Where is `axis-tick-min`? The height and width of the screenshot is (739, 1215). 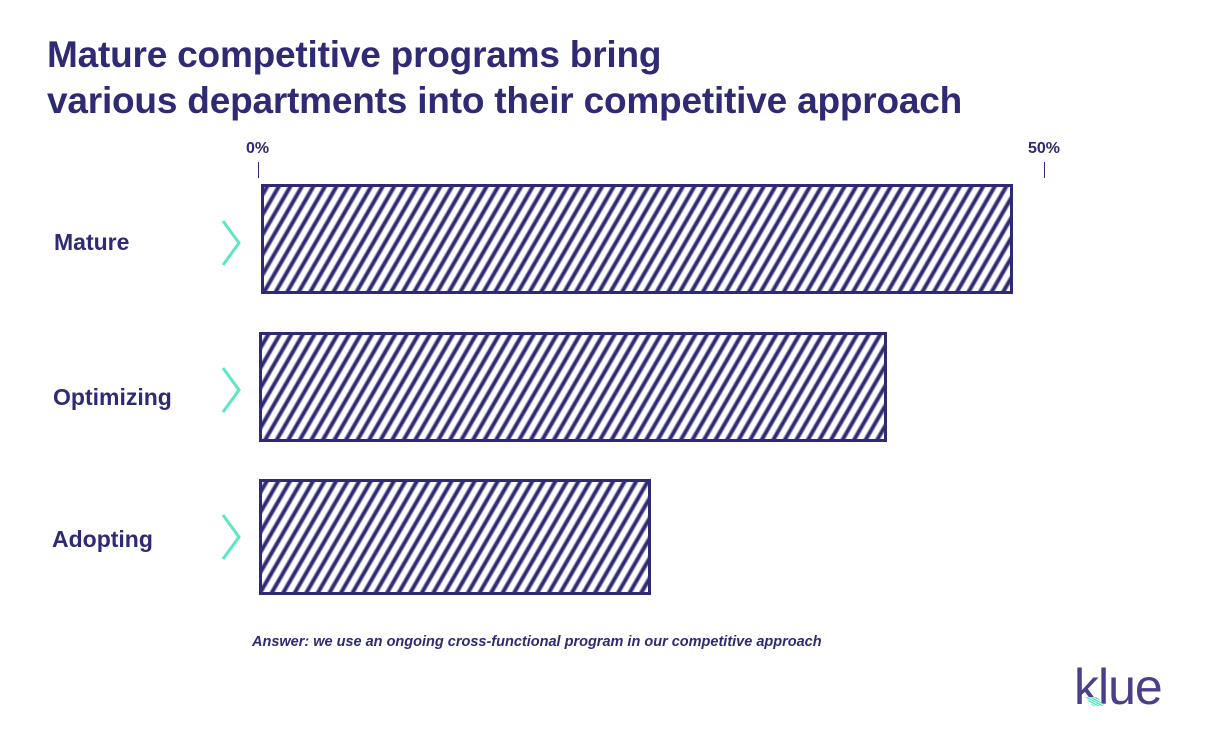 axis-tick-min is located at coordinates (258, 170).